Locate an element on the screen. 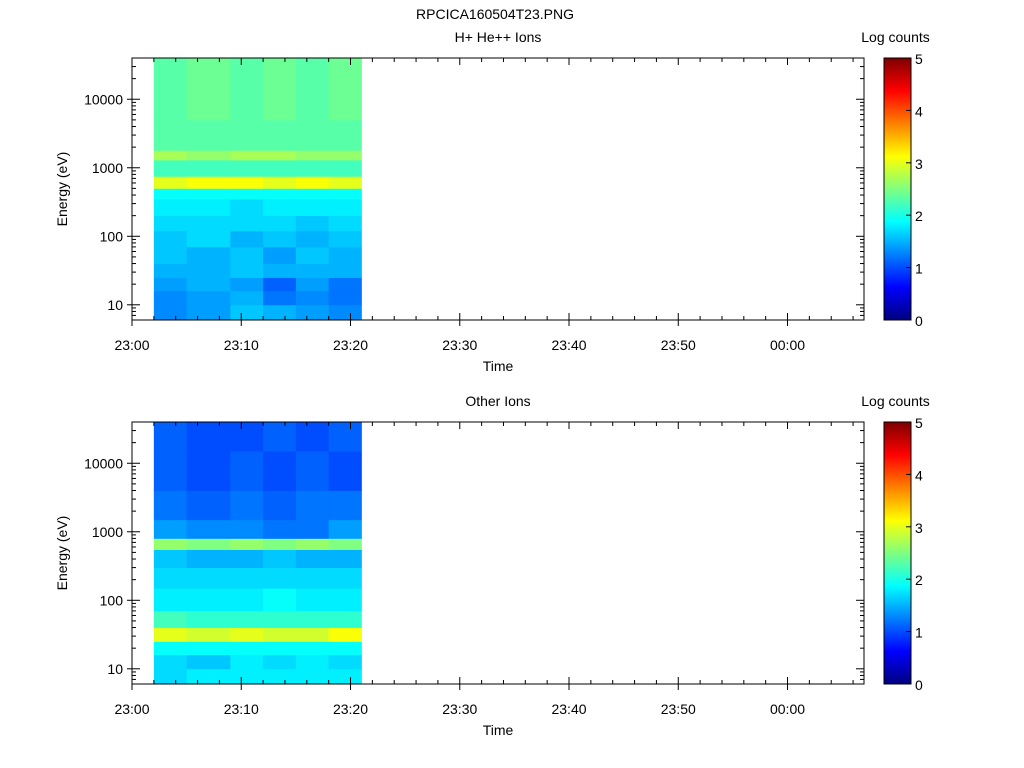 The width and height of the screenshot is (1024, 768). y-tick-label: 1000 is located at coordinates (107, 168).